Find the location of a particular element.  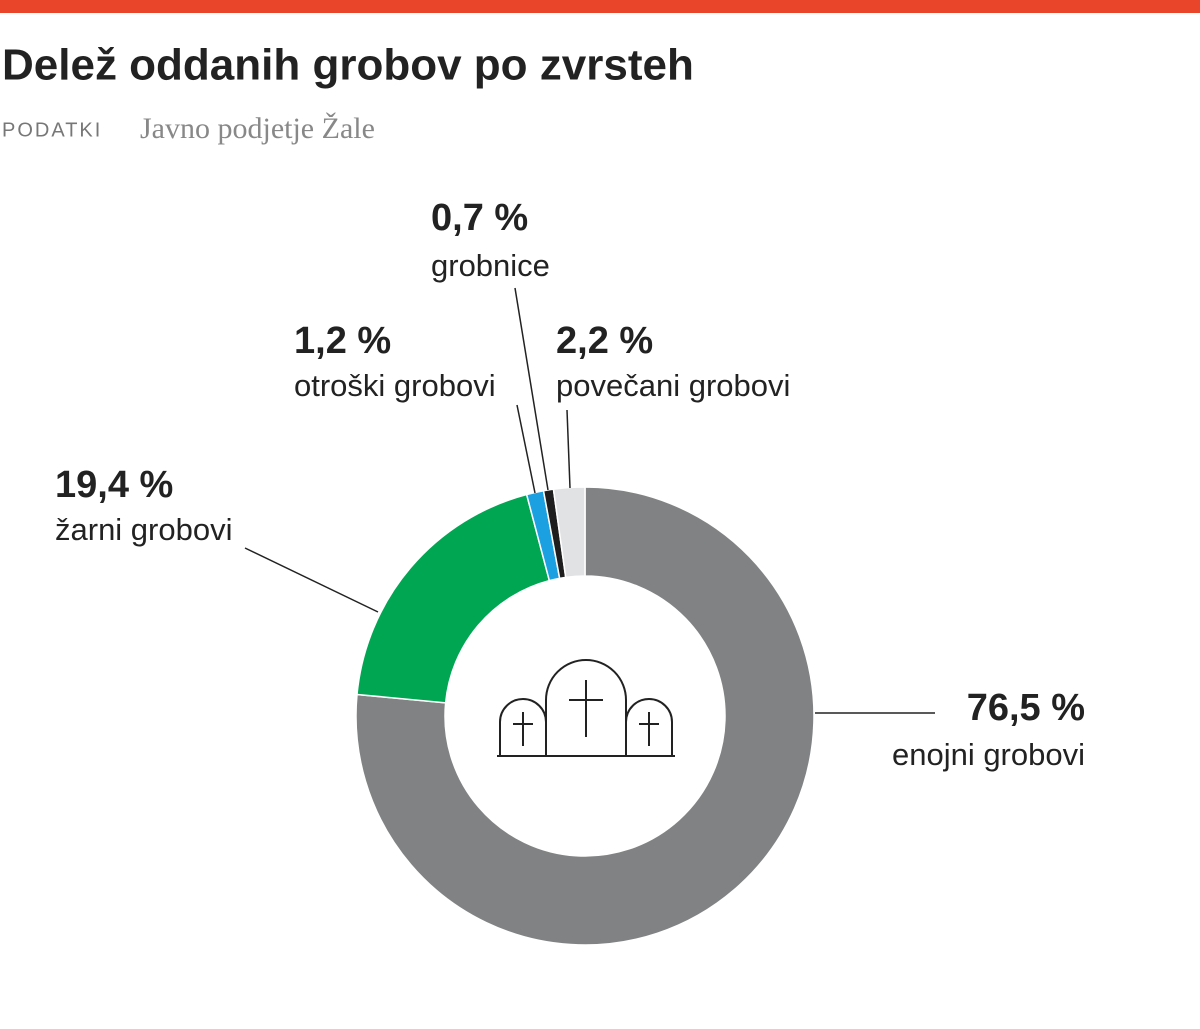

chart-title: Delež oddanih grobov po zvrsteh is located at coordinates (348, 65).